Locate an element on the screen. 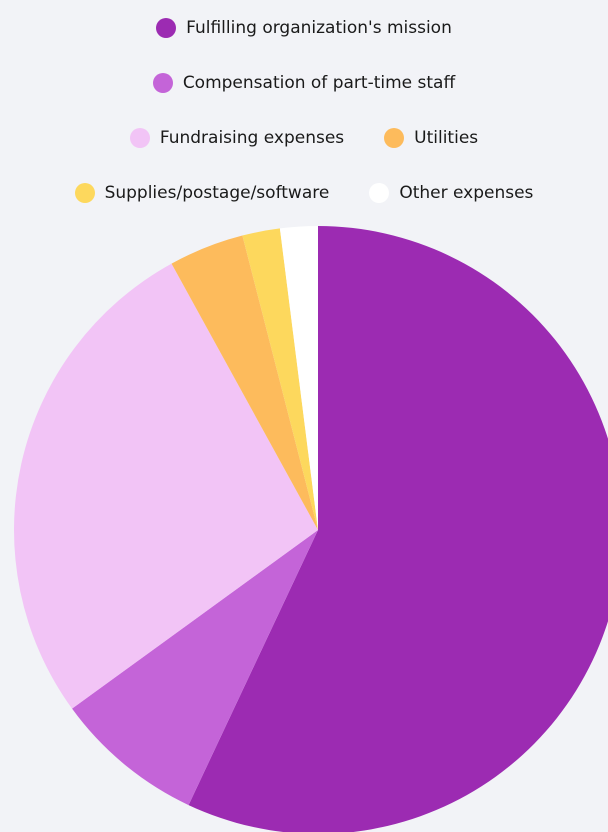  legend-label: Compensation of part-time staff is located at coordinates (319, 82).